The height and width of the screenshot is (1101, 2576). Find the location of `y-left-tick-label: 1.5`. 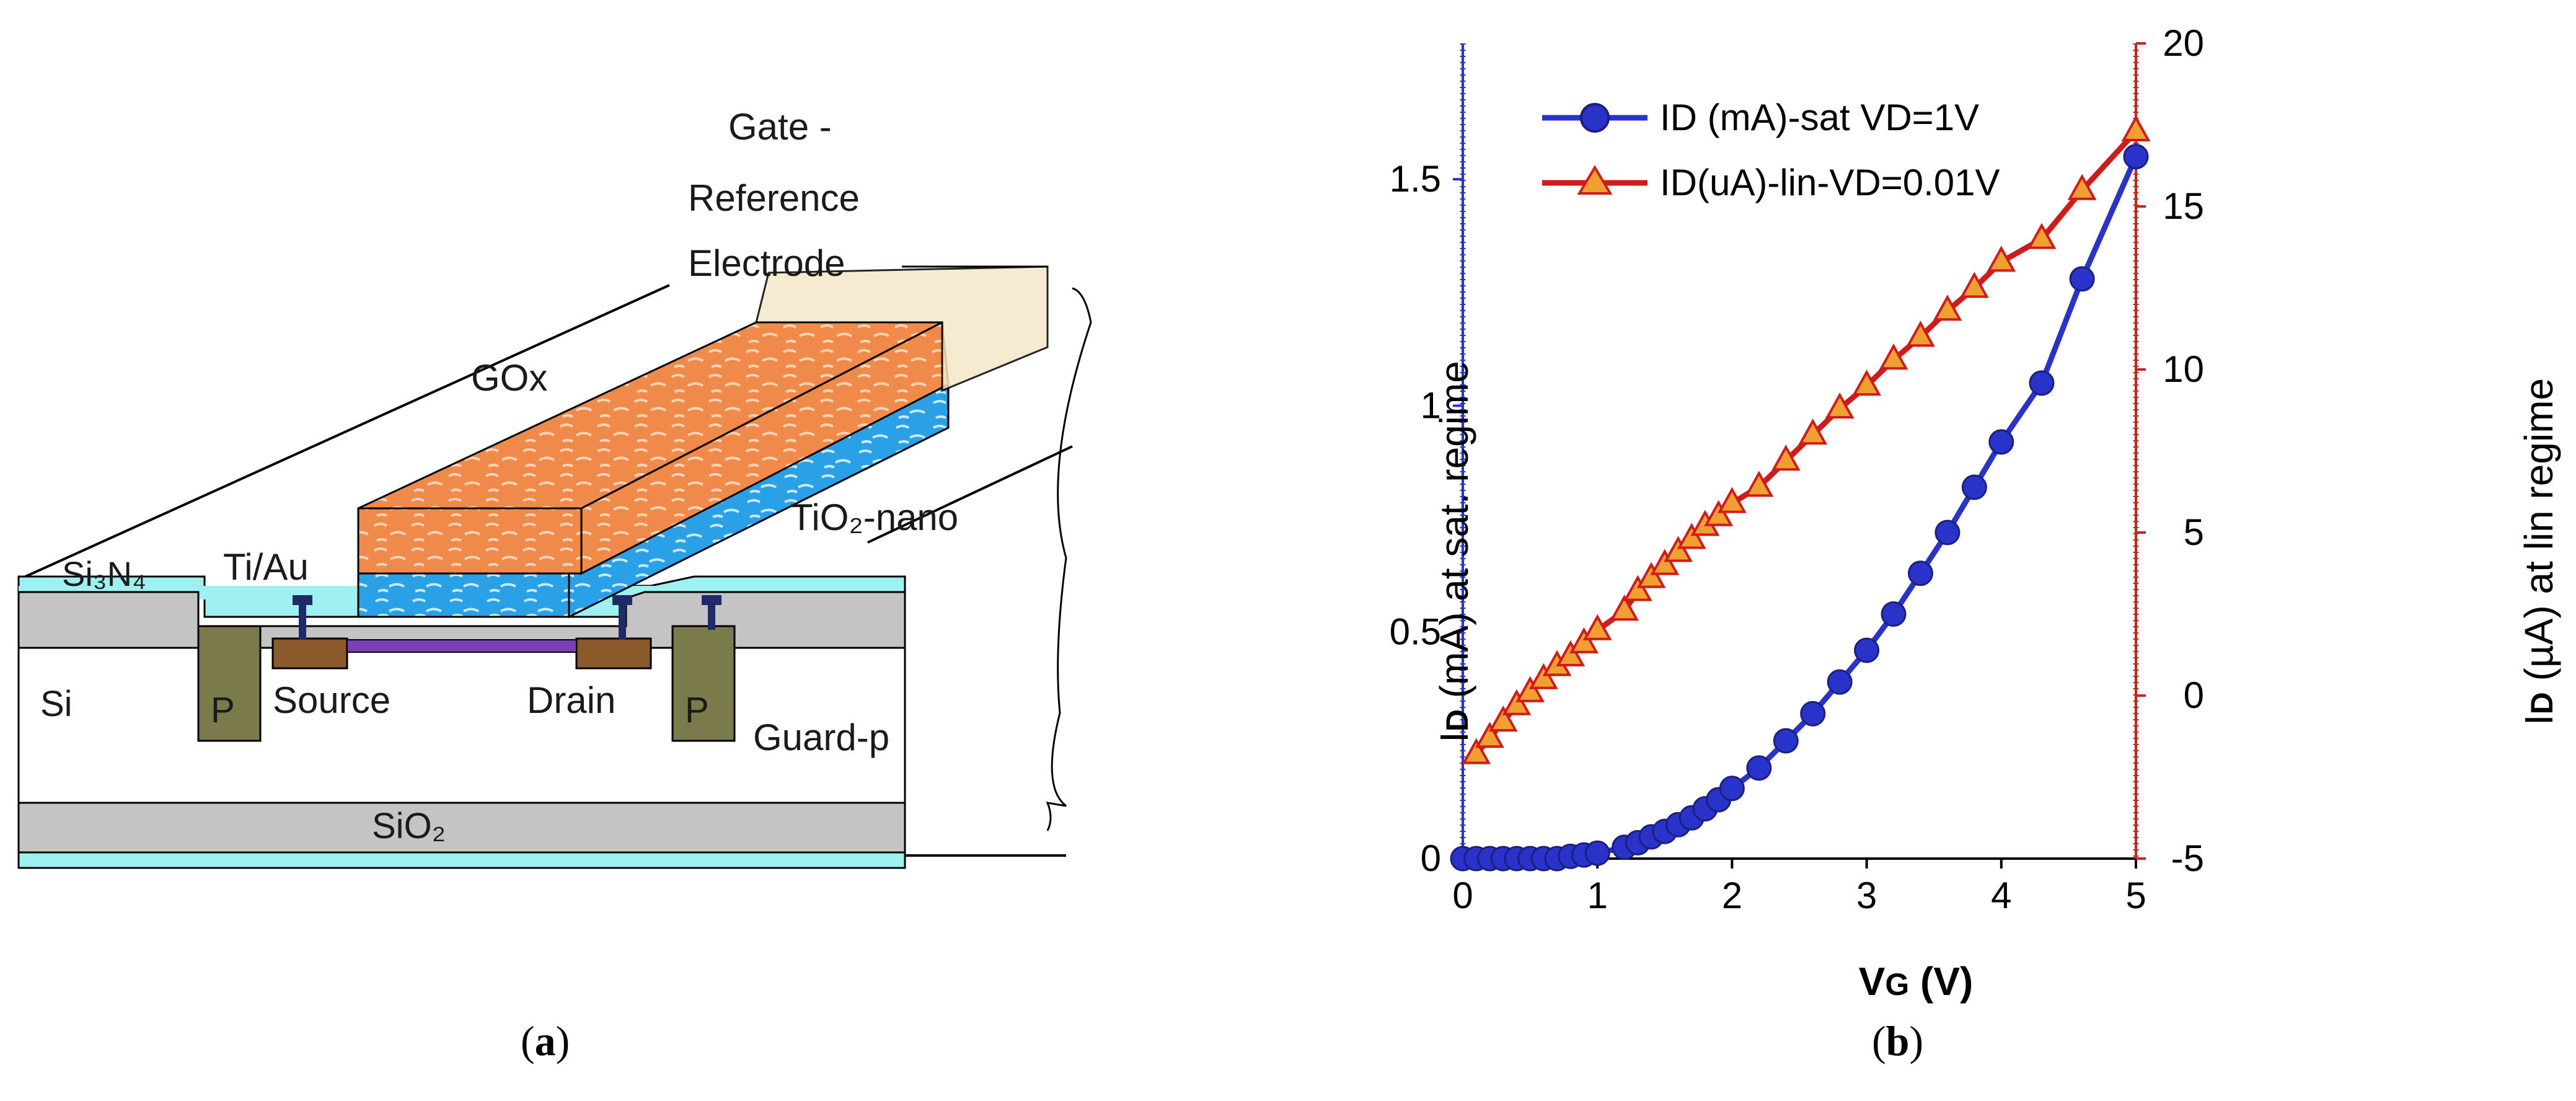

y-left-tick-label: 1.5 is located at coordinates (1415, 179).